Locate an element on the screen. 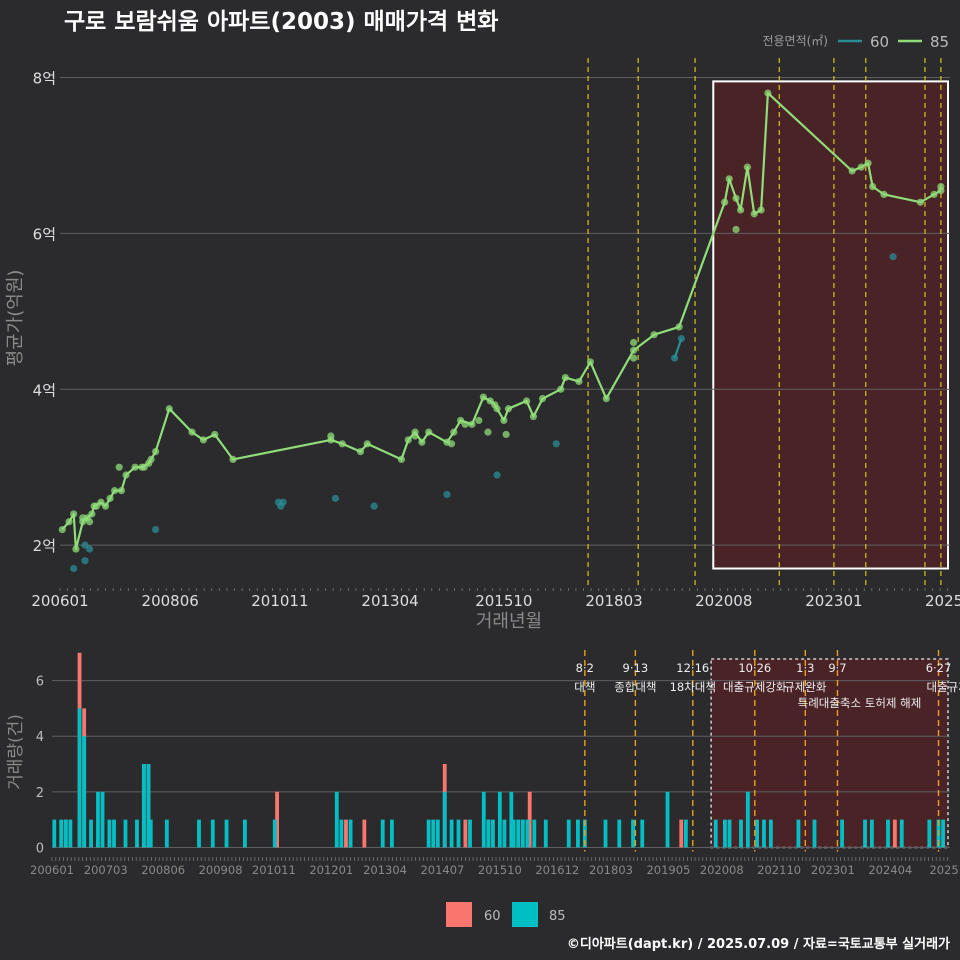 The width and height of the screenshot is (960, 960). bottom-y-tick-label: 2 is located at coordinates (40, 793).